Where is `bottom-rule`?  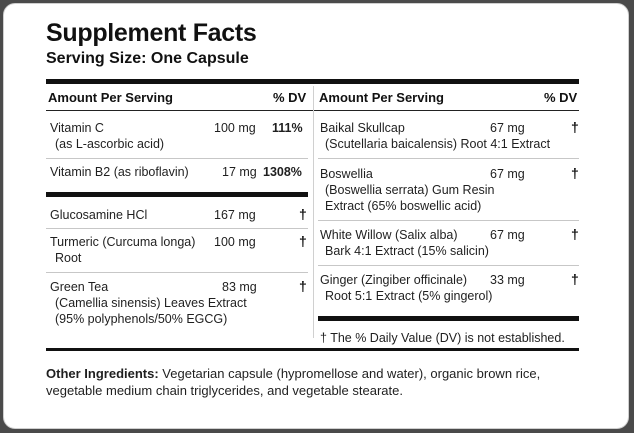 bottom-rule is located at coordinates (312, 349).